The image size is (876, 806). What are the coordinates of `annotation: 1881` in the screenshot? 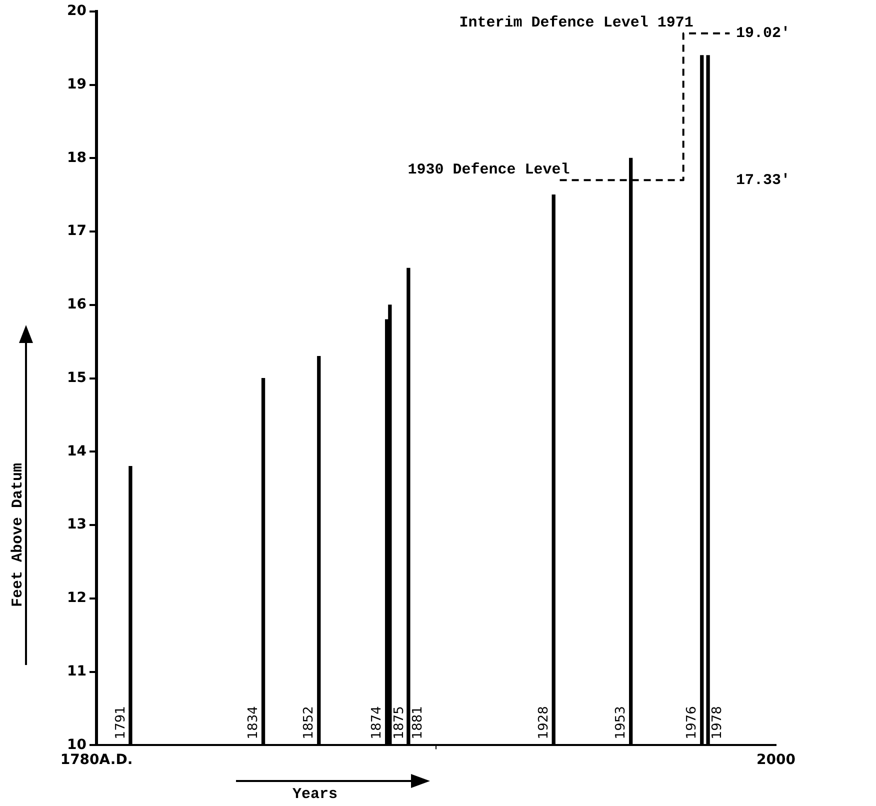 It's located at (418, 723).